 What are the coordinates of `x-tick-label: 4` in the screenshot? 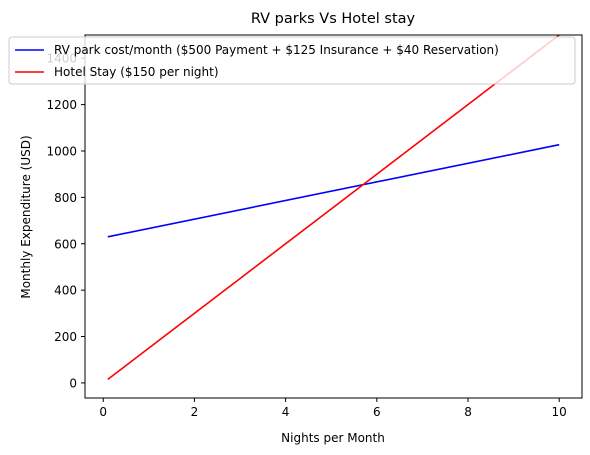 It's located at (286, 412).